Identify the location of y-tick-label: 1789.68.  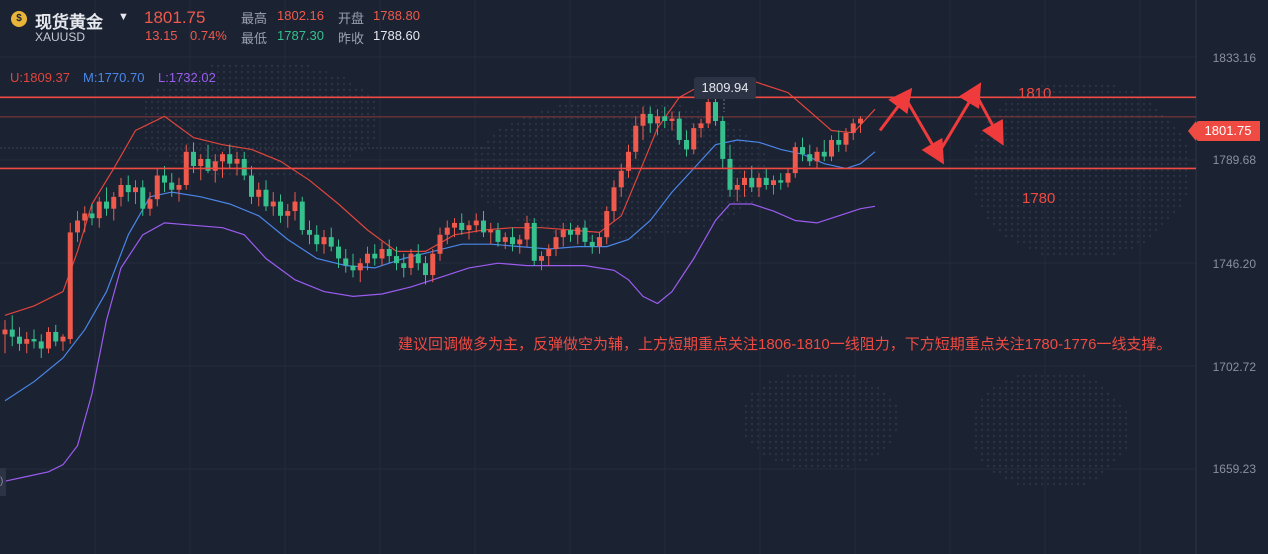
(1234, 160).